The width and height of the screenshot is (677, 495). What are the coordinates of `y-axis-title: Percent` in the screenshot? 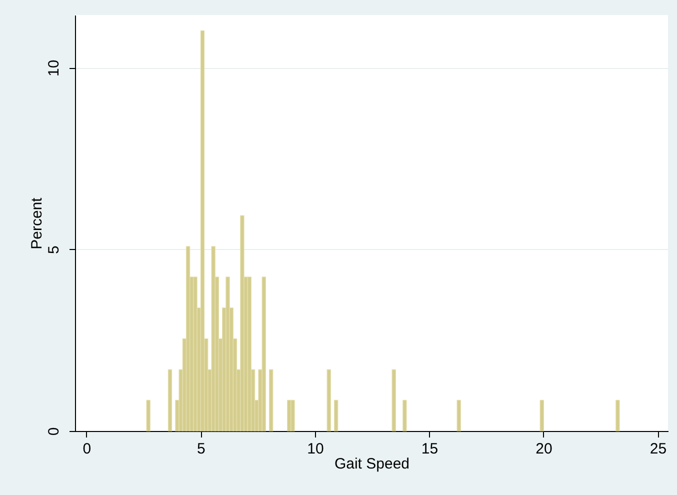 It's located at (37, 223).